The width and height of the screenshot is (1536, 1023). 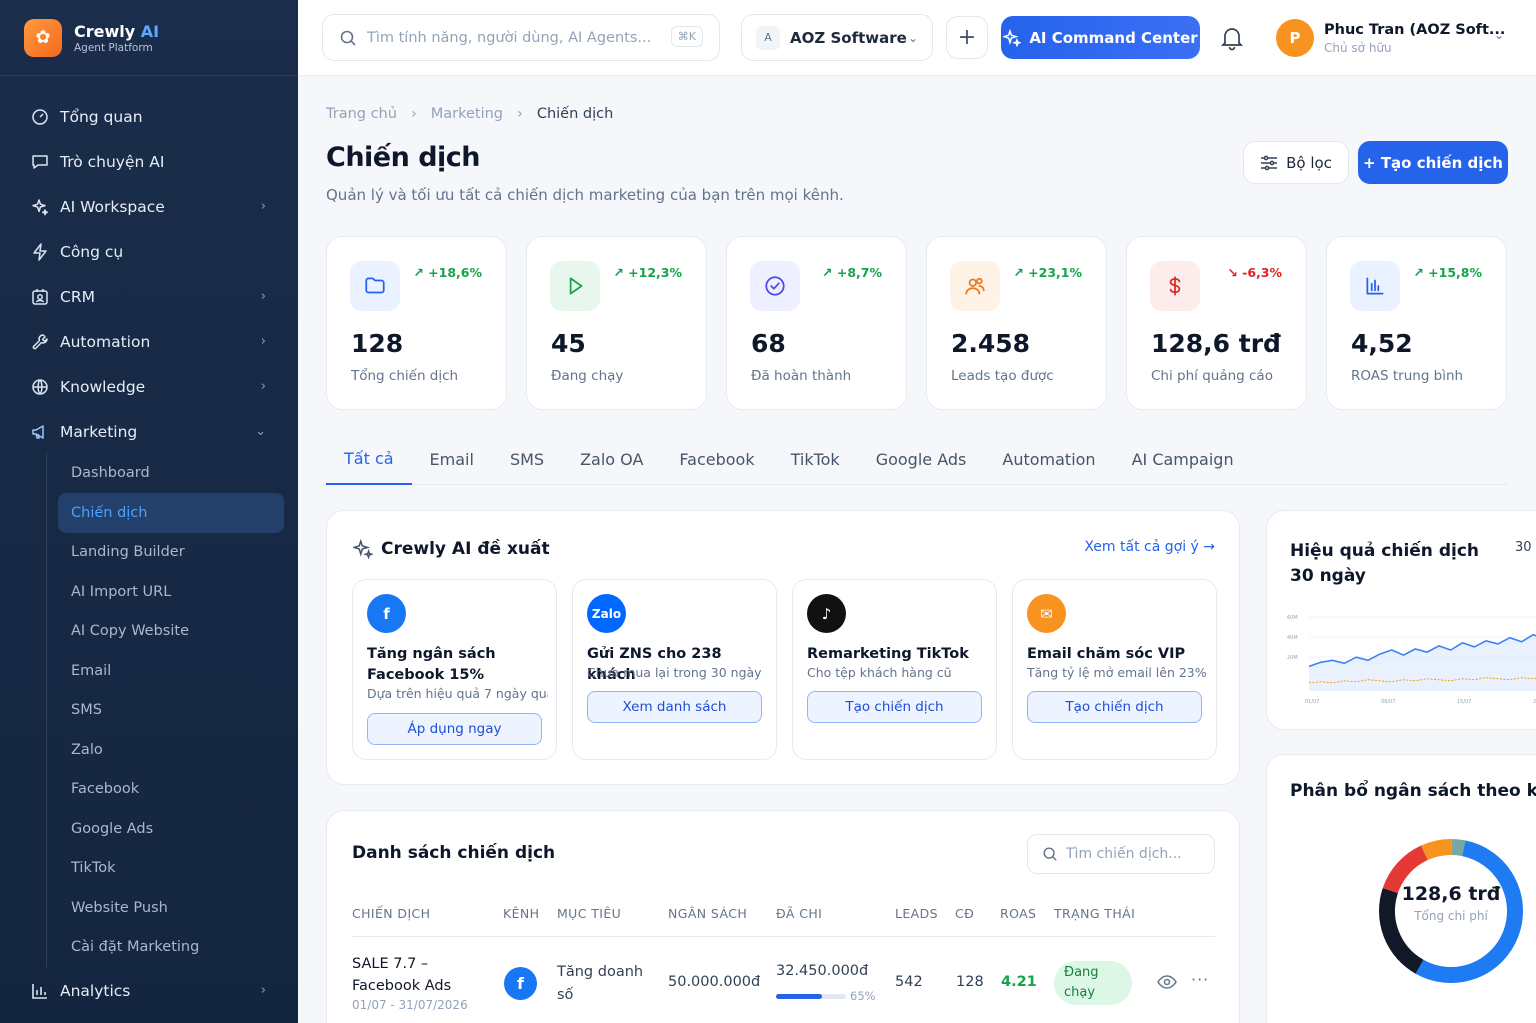 What do you see at coordinates (708, 913) in the screenshot?
I see `table-header: NGÂN SÁCH` at bounding box center [708, 913].